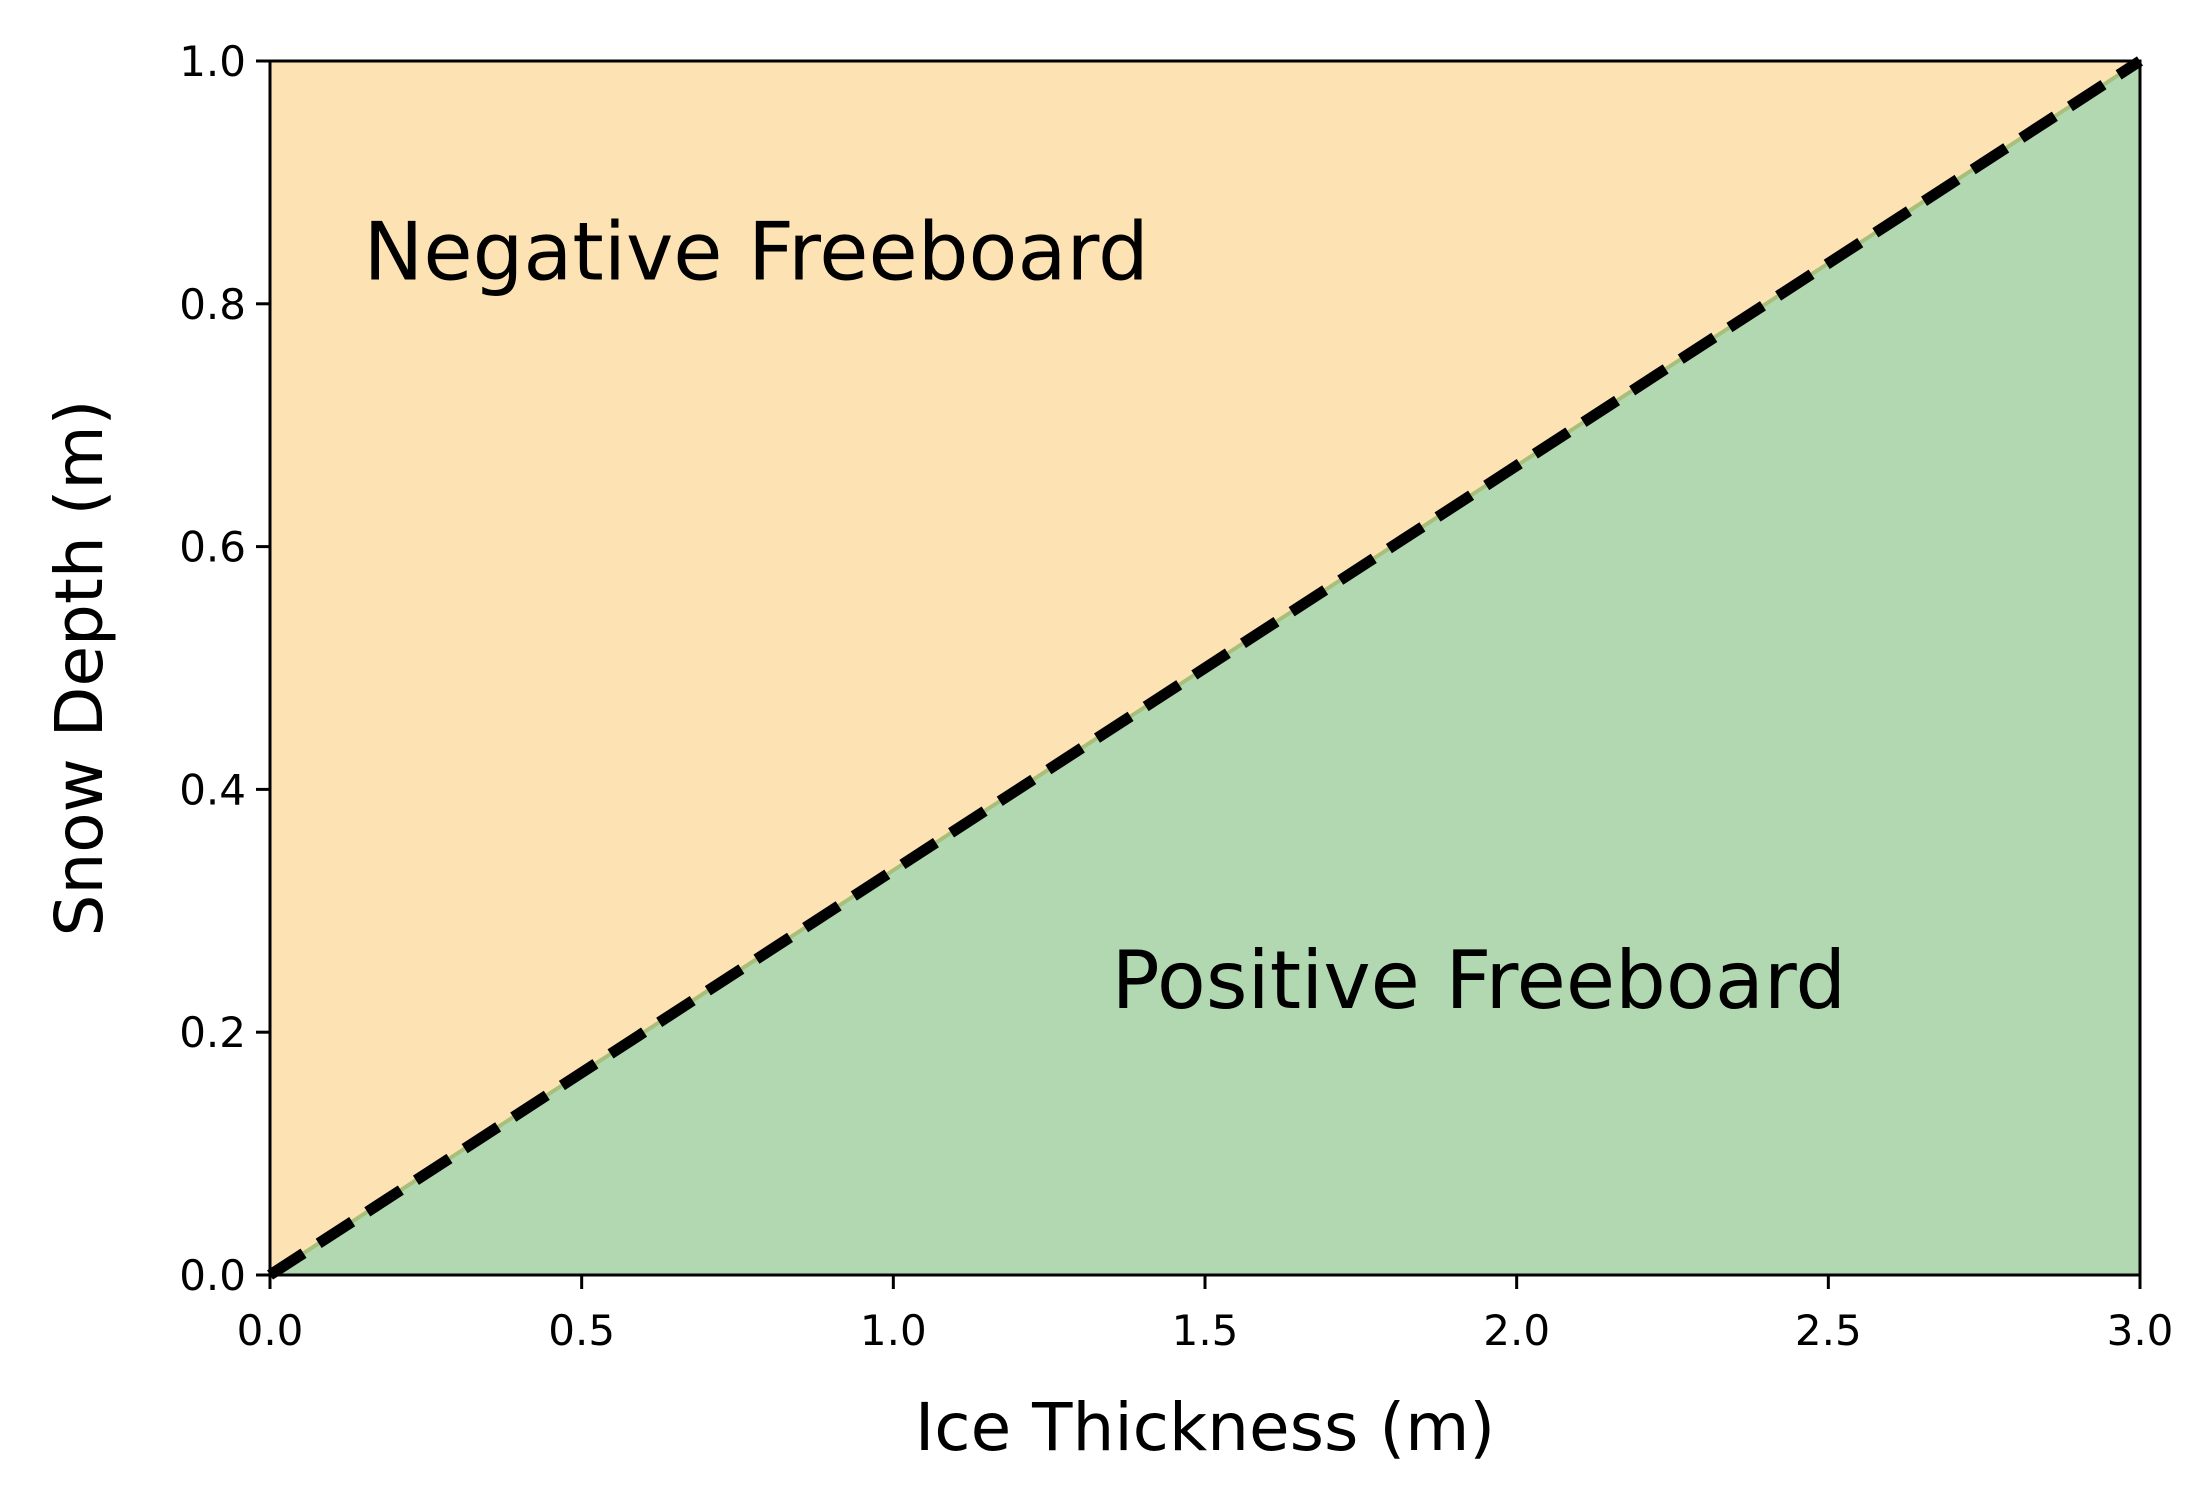  What do you see at coordinates (756, 252) in the screenshot?
I see `region-label-negative: Negative Freeboard` at bounding box center [756, 252].